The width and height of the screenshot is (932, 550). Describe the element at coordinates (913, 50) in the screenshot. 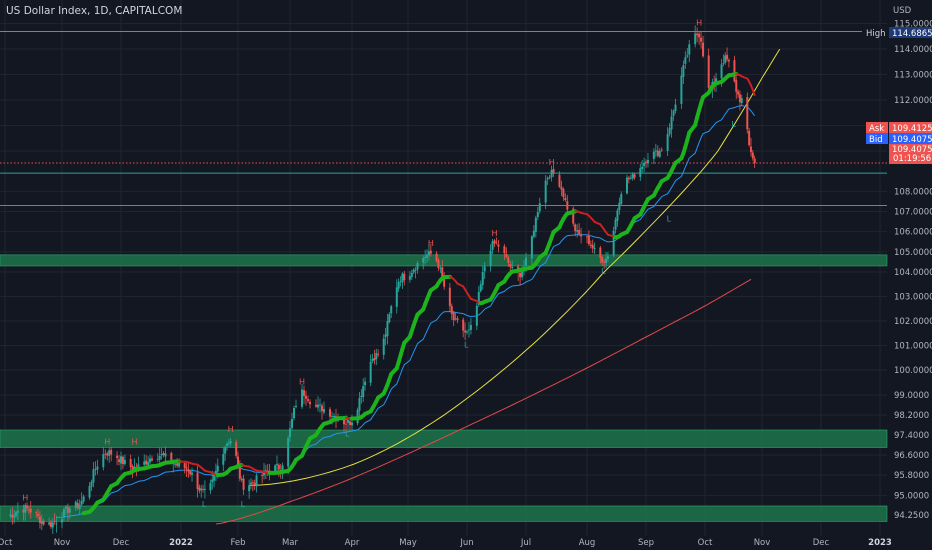

I see `y-tick-label: 114.0000` at that location.